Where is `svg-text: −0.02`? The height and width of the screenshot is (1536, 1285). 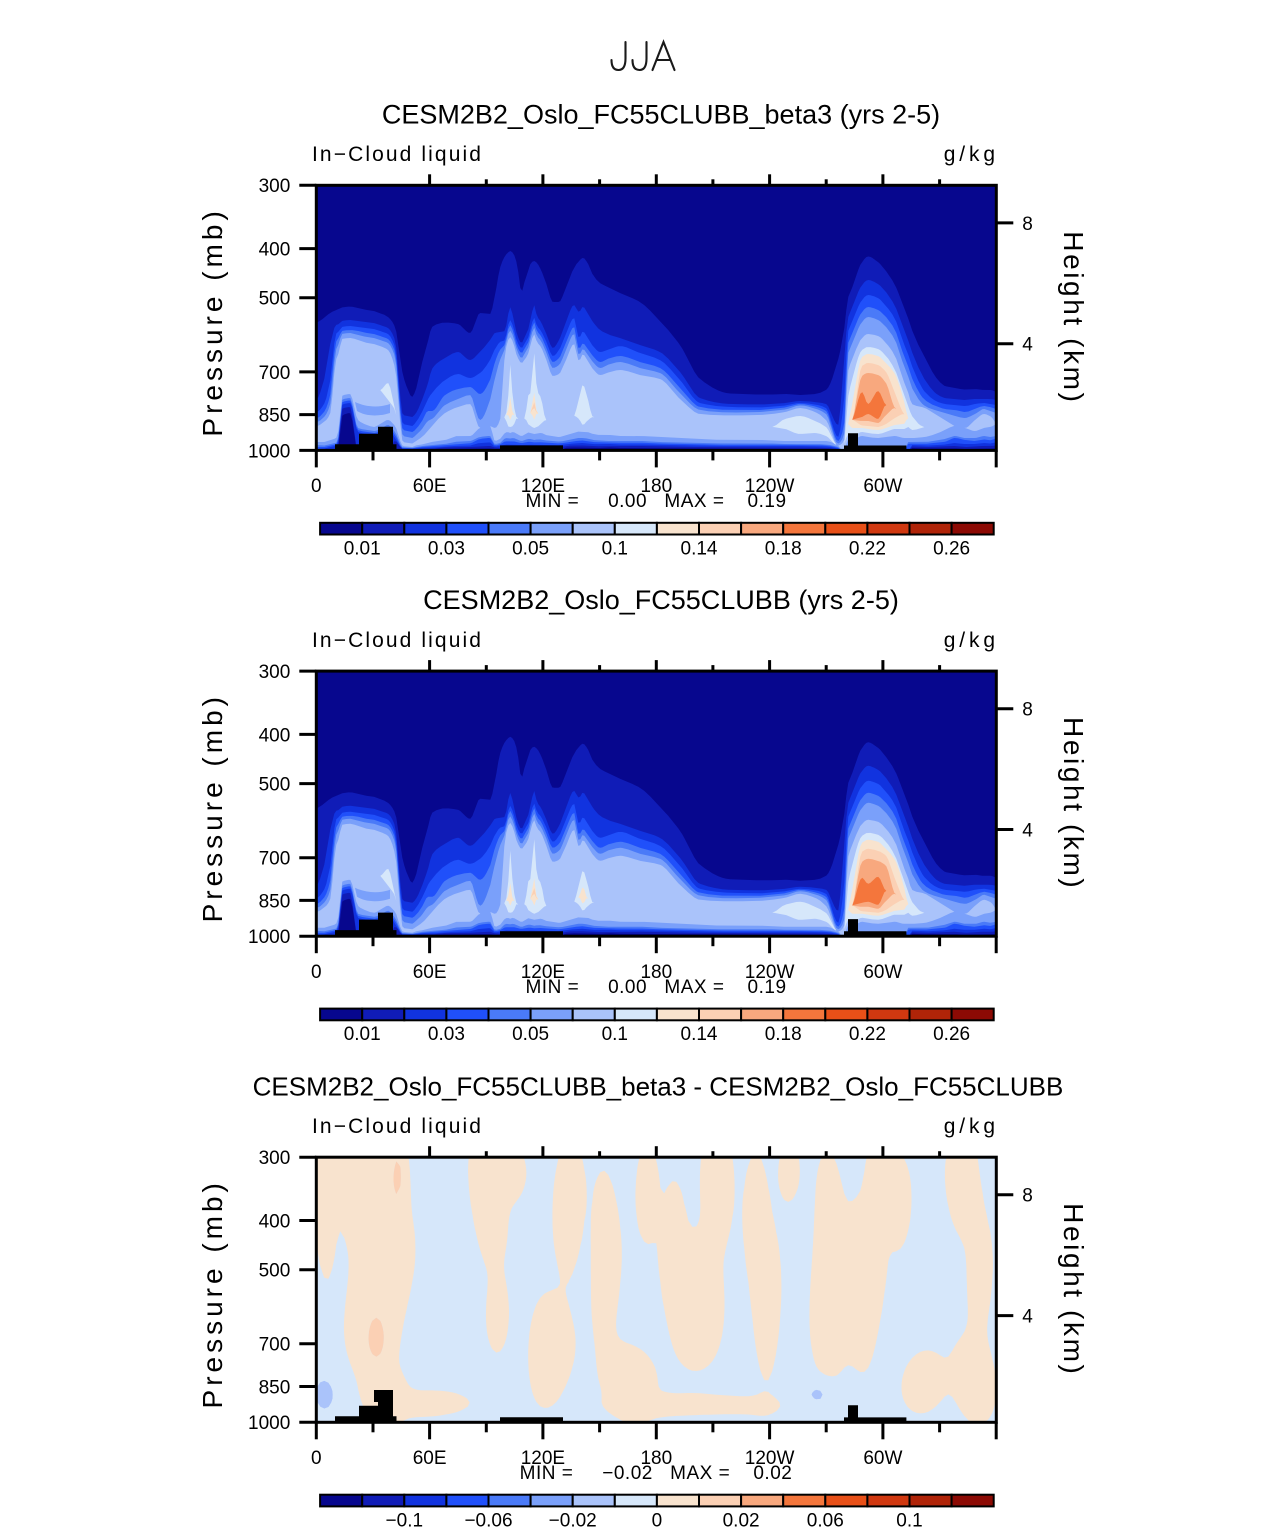 svg-text: −0.02 is located at coordinates (573, 1520).